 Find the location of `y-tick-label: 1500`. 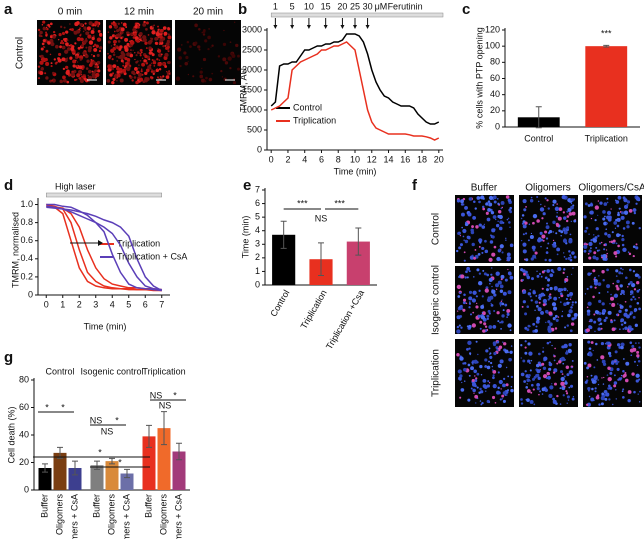

y-tick-label: 1500 is located at coordinates (252, 89).